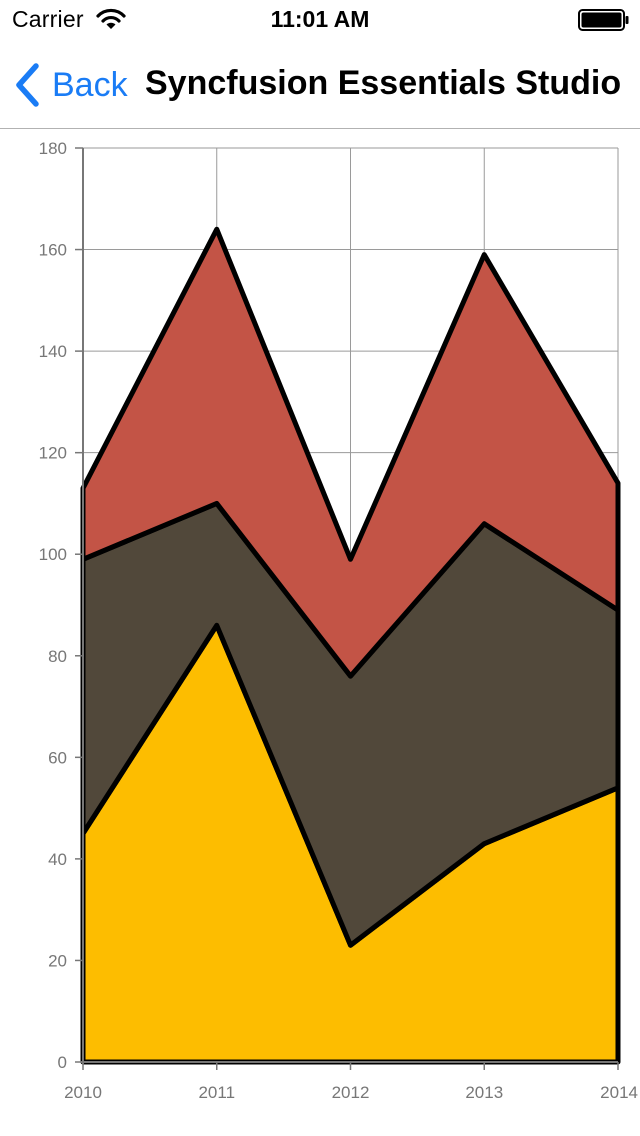 The height and width of the screenshot is (1136, 640). I want to click on y-tick-label: 40, so click(57, 859).